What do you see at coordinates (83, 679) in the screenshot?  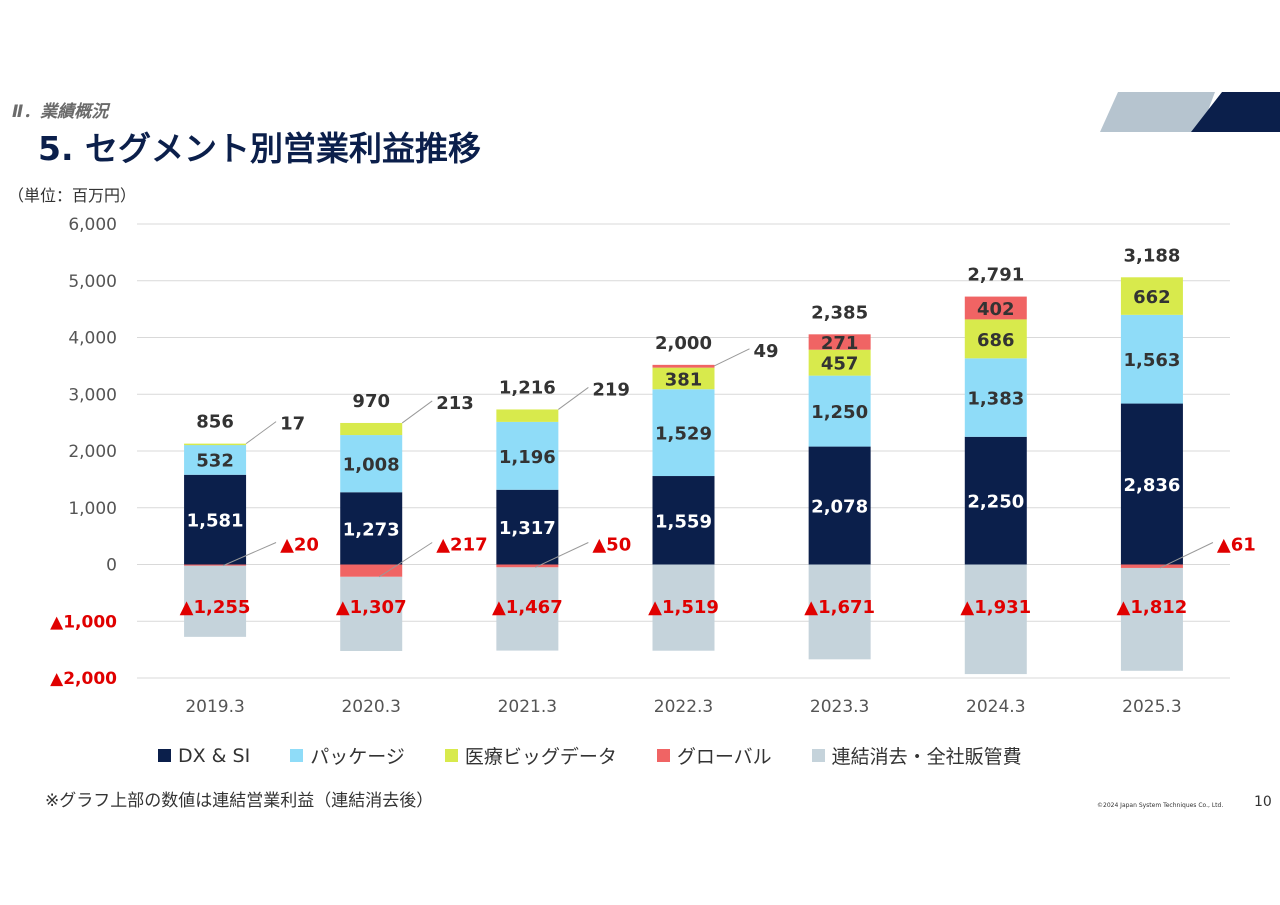 I see `y-tick-label: ▲2,000` at bounding box center [83, 679].